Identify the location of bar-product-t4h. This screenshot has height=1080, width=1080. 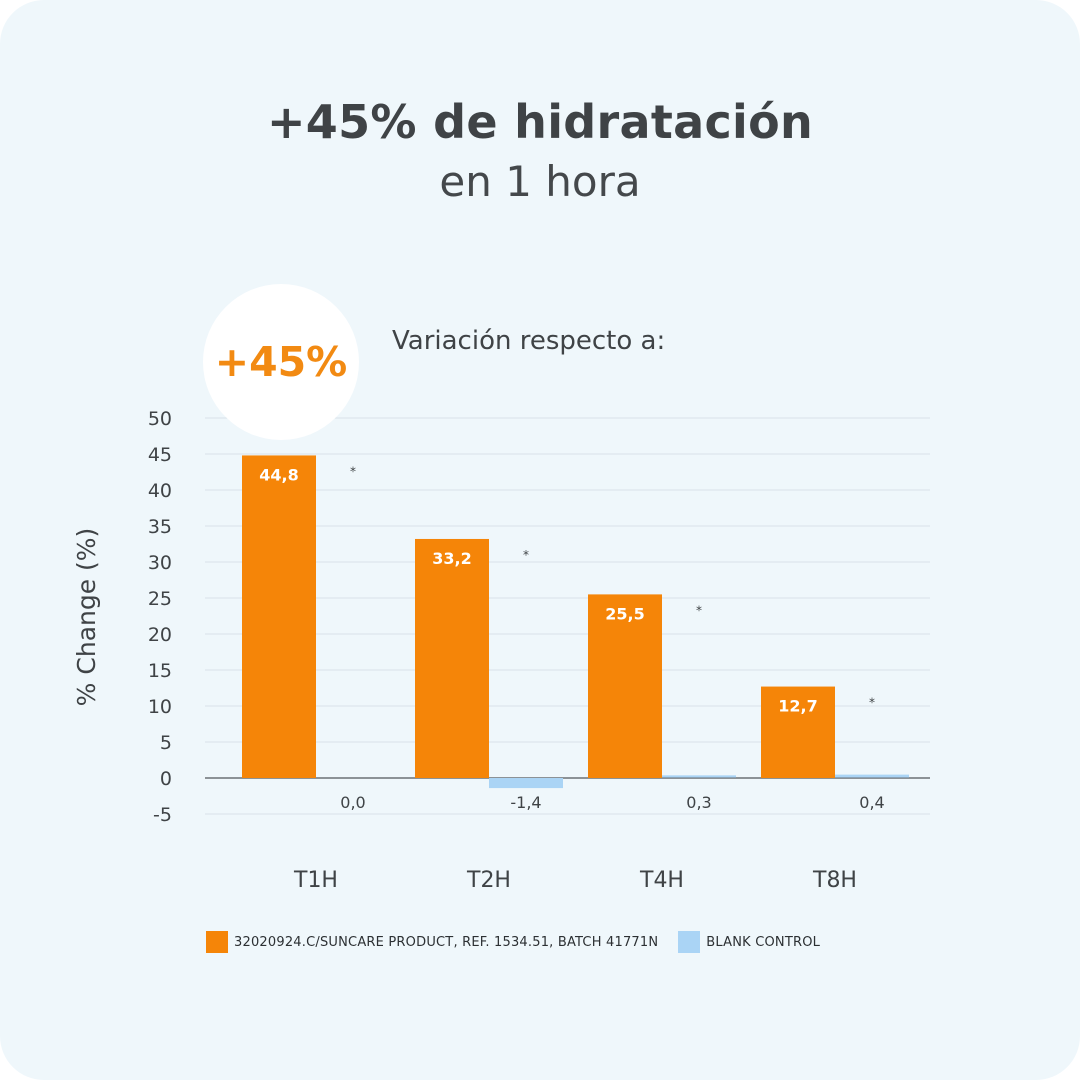
(625, 686).